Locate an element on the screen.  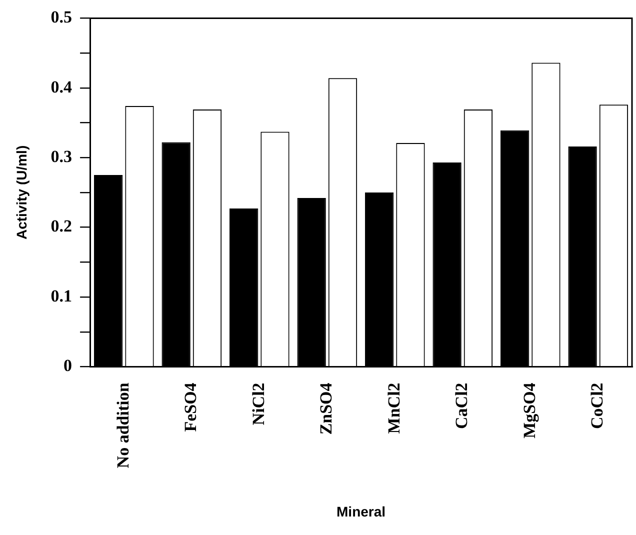
x-tick-label: NiCl2 is located at coordinates (258, 404).